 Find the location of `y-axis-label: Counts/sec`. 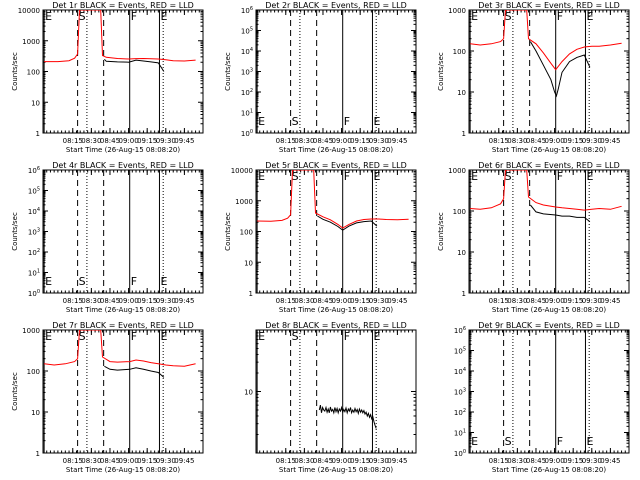

y-axis-label: Counts/sec is located at coordinates (15, 71).